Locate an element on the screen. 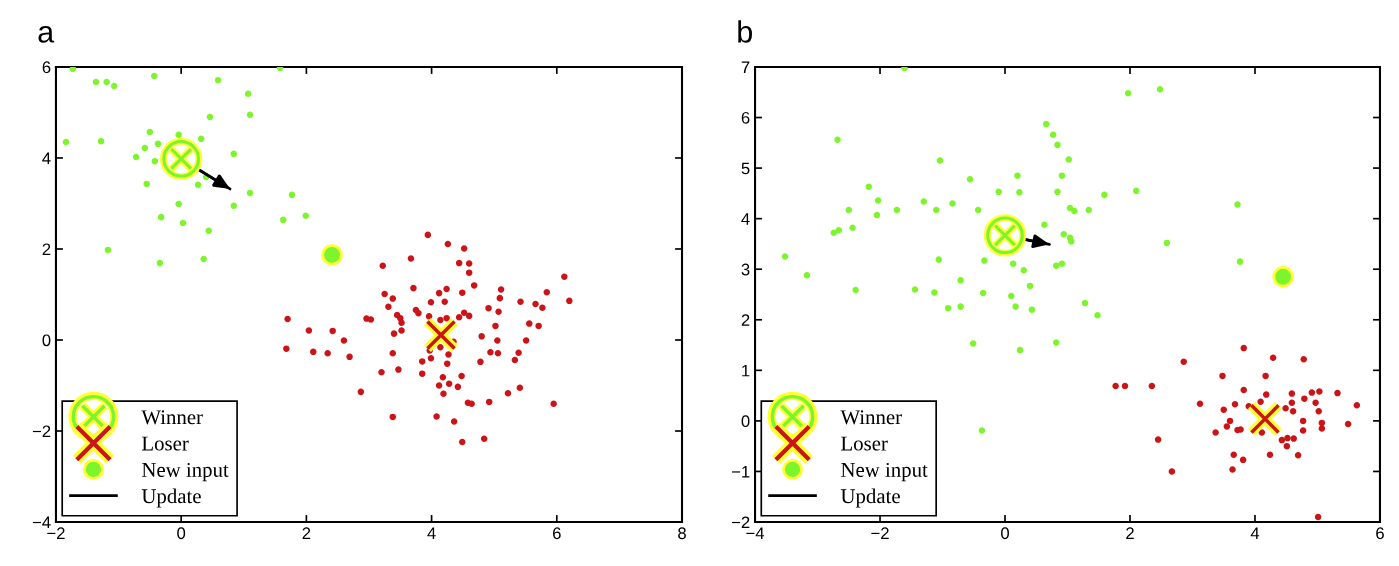 Image resolution: width=1399 pixels, height=566 pixels. x-tick-label: −2 is located at coordinates (880, 533).